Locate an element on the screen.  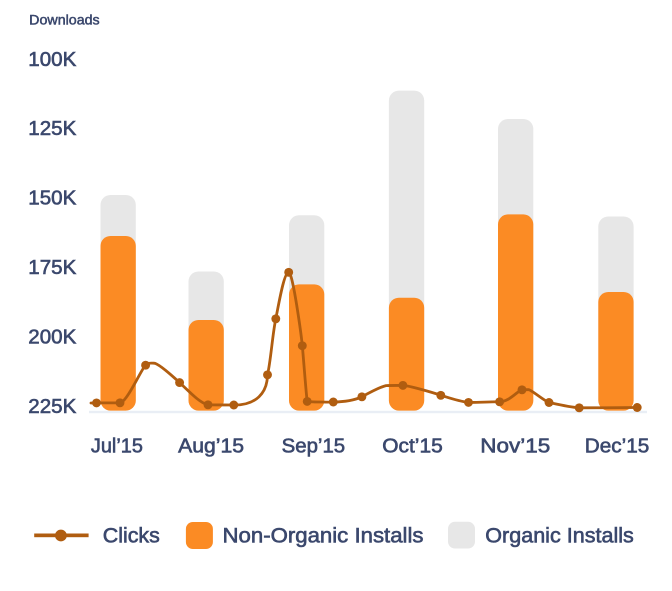
svg-text: Non-Organic Installs is located at coordinates (323, 536).